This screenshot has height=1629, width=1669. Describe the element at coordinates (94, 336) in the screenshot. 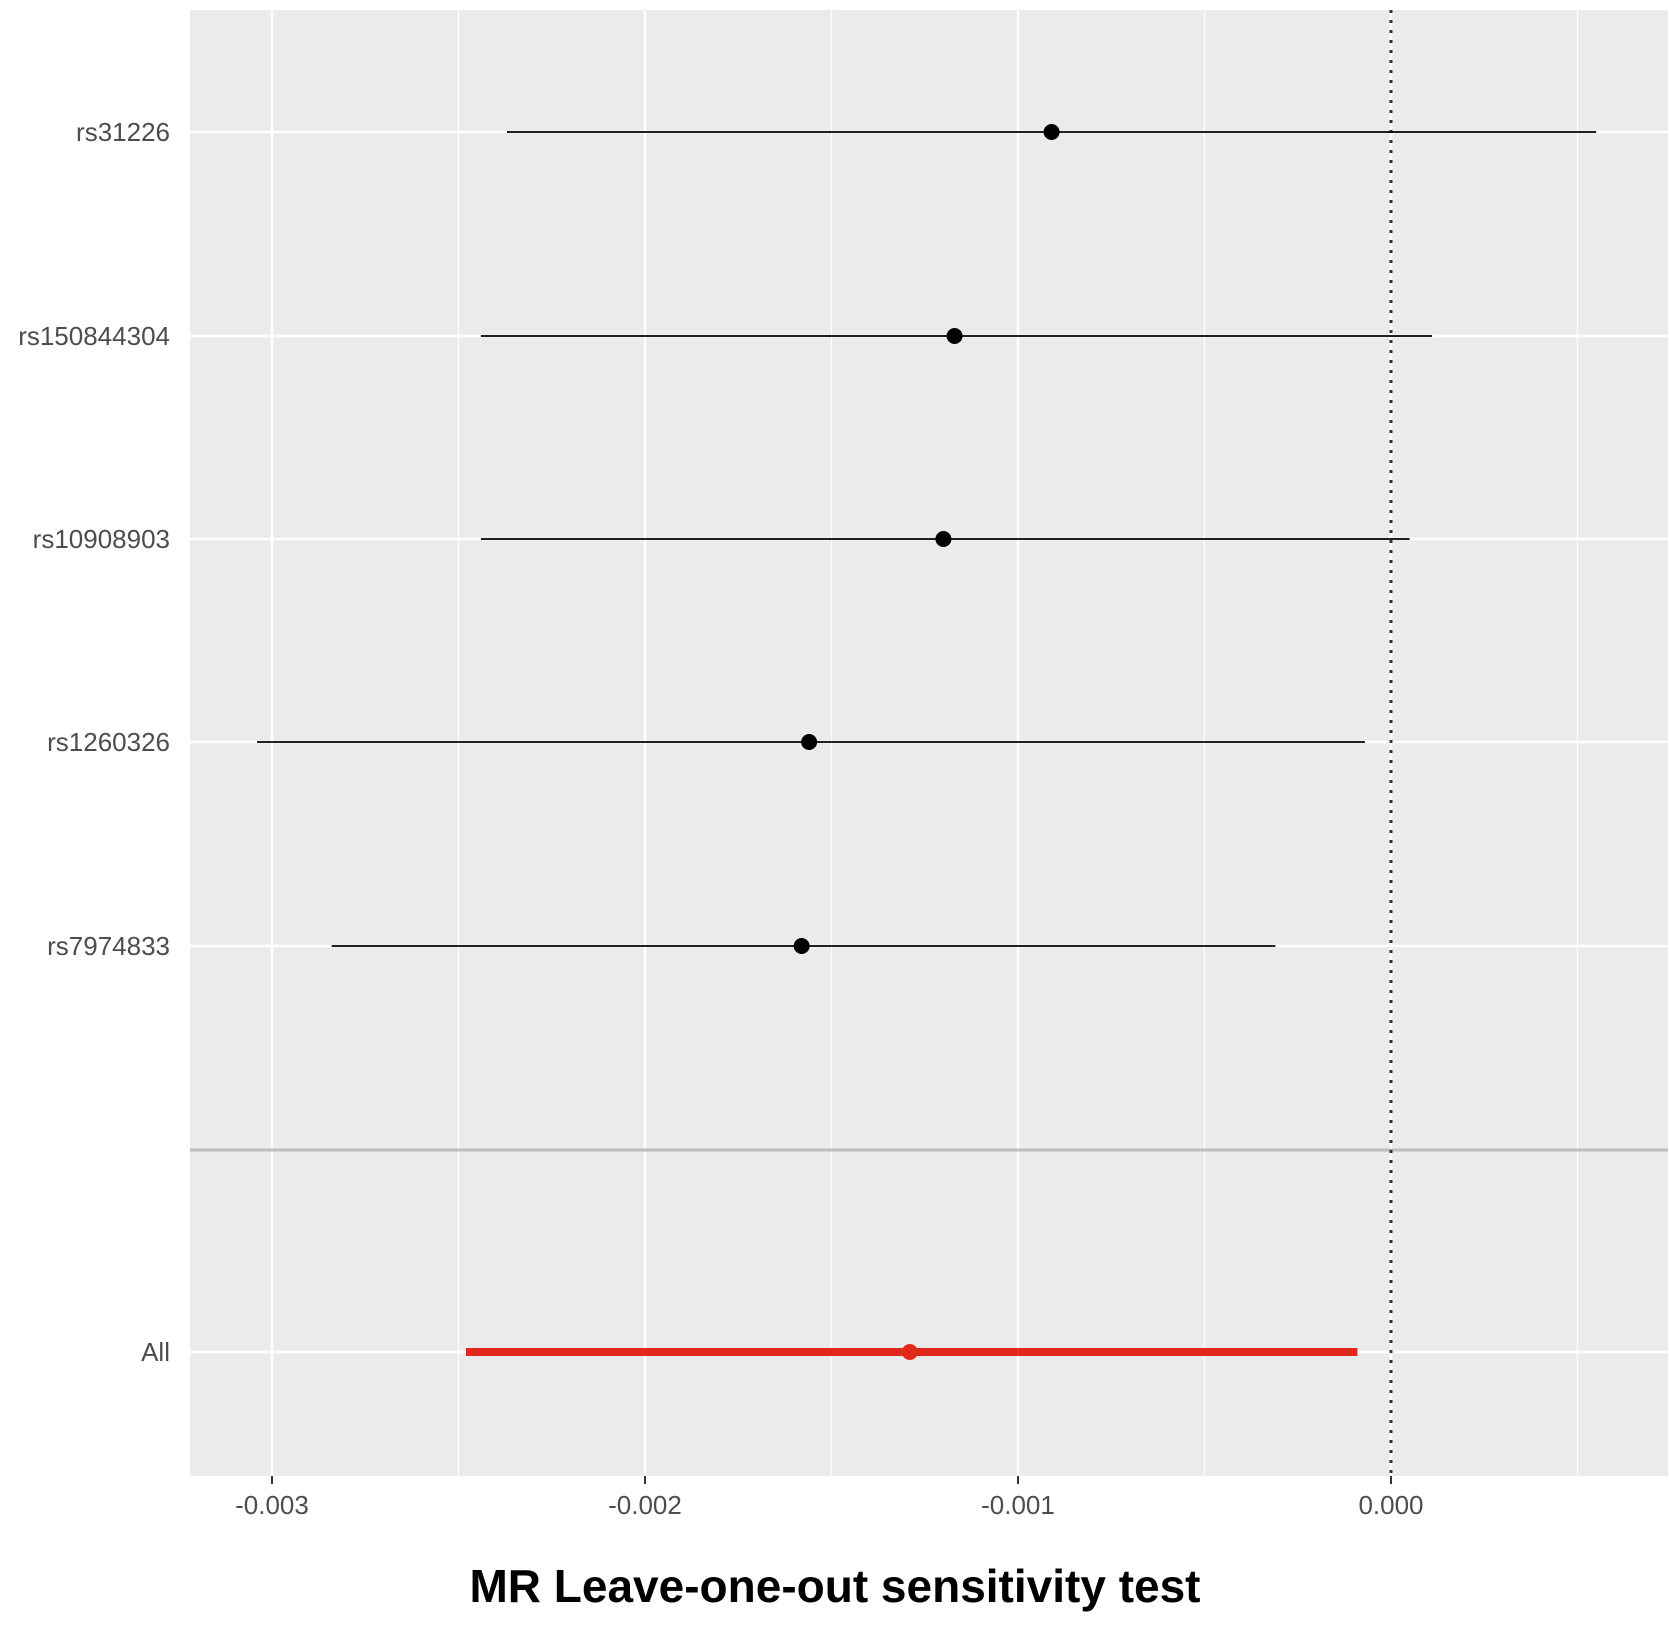

I see `y-tick-label: rs150844304` at that location.